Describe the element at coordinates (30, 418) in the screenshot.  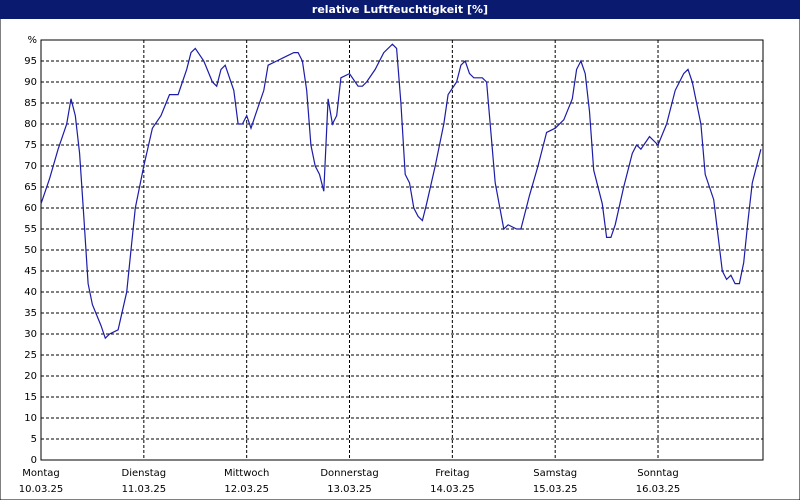
I see `y-tick-label: 10` at that location.